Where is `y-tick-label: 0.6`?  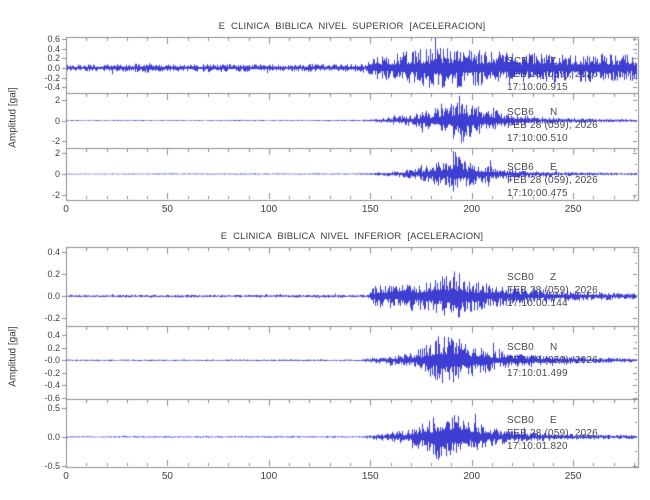
y-tick-label: 0.6 is located at coordinates (53, 39).